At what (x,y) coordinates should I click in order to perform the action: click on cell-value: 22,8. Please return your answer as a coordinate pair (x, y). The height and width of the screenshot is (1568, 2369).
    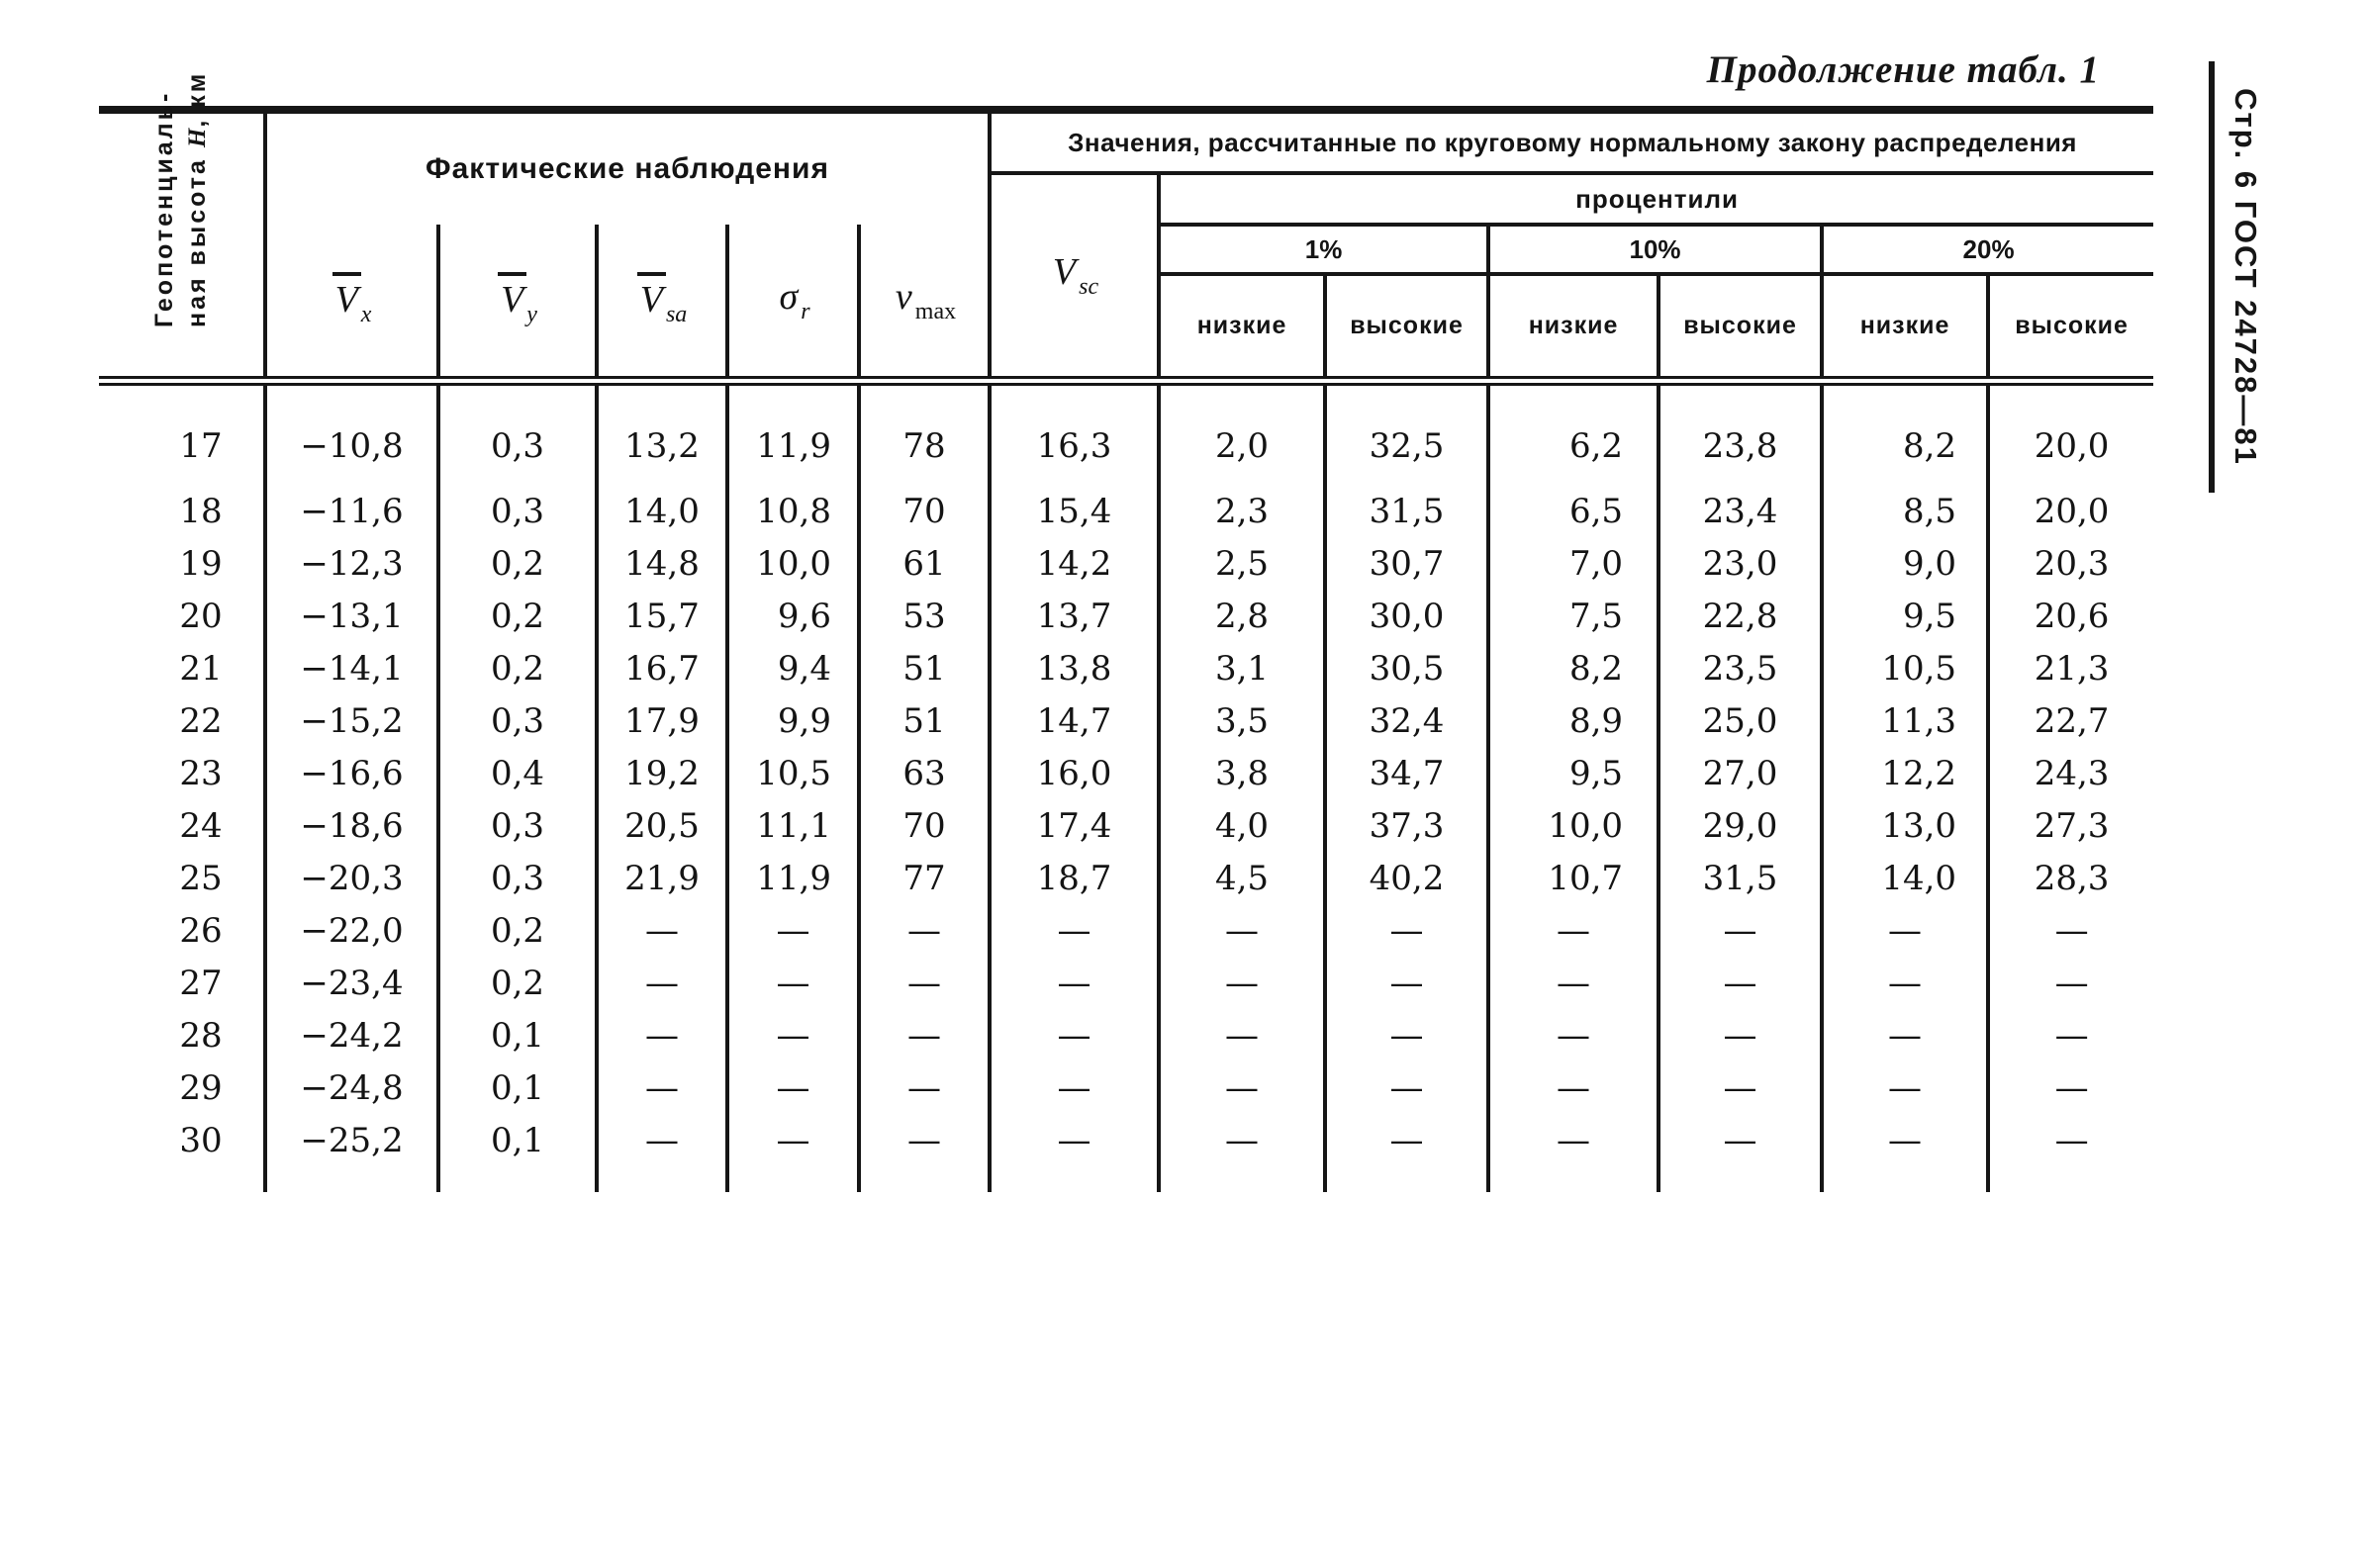
    Looking at the image, I should click on (1740, 616).